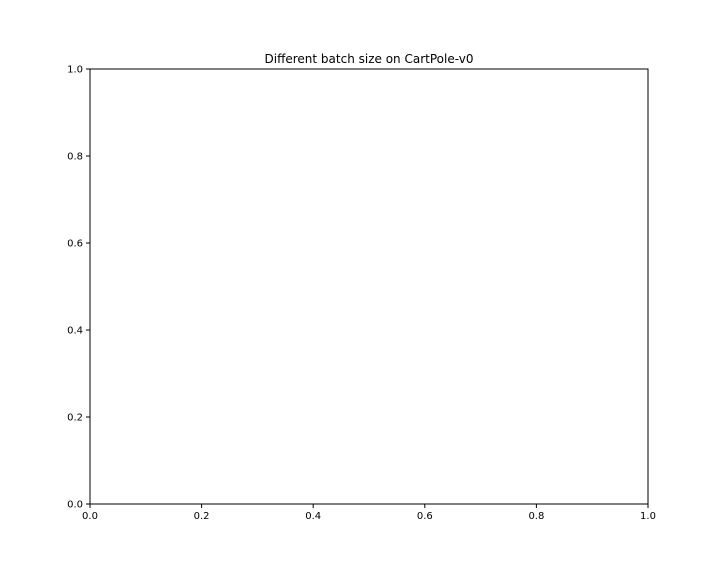  I want to click on y-tick-label: 1.0, so click(75, 70).